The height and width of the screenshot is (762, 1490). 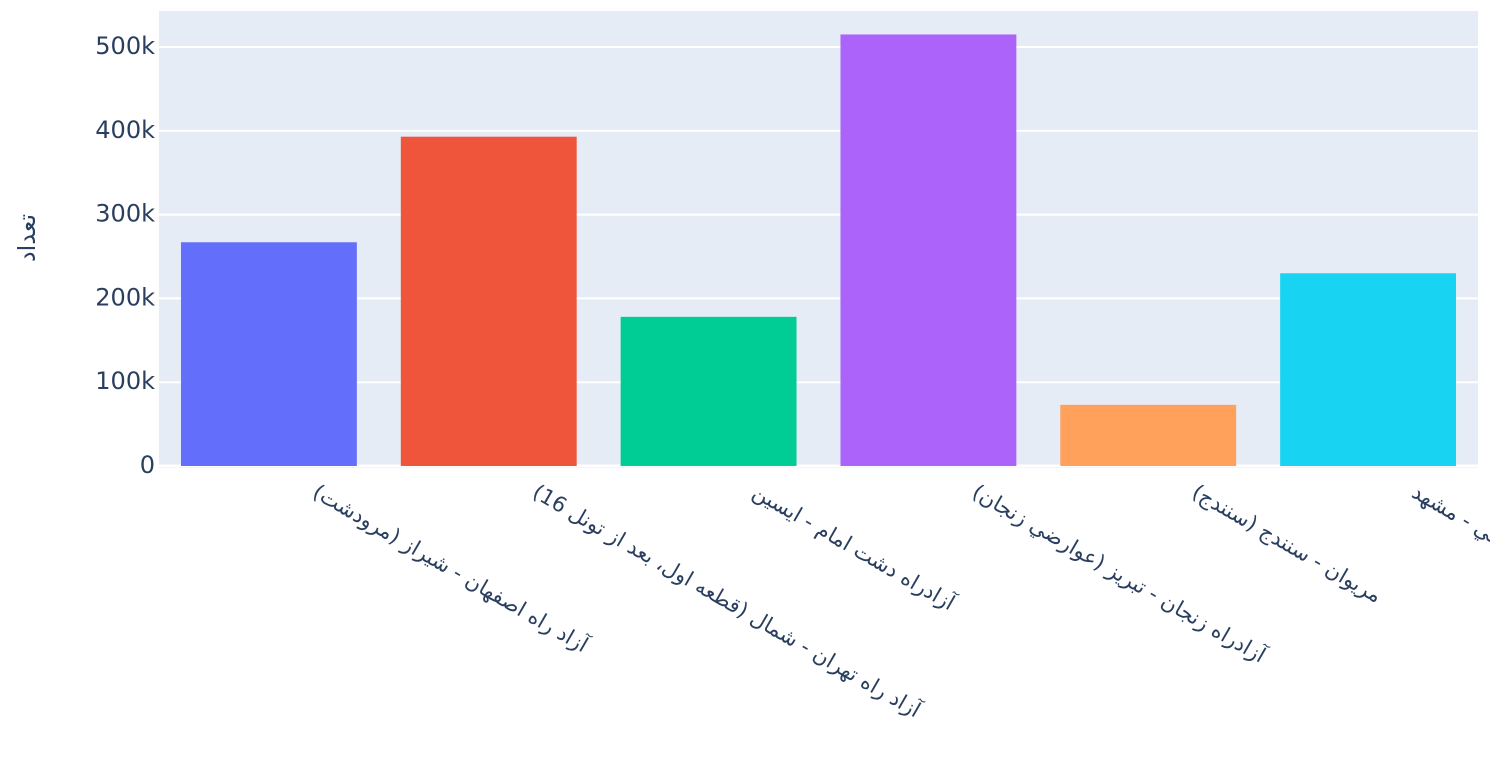 I want to click on y-axis-title: تعداد, so click(x=27, y=238).